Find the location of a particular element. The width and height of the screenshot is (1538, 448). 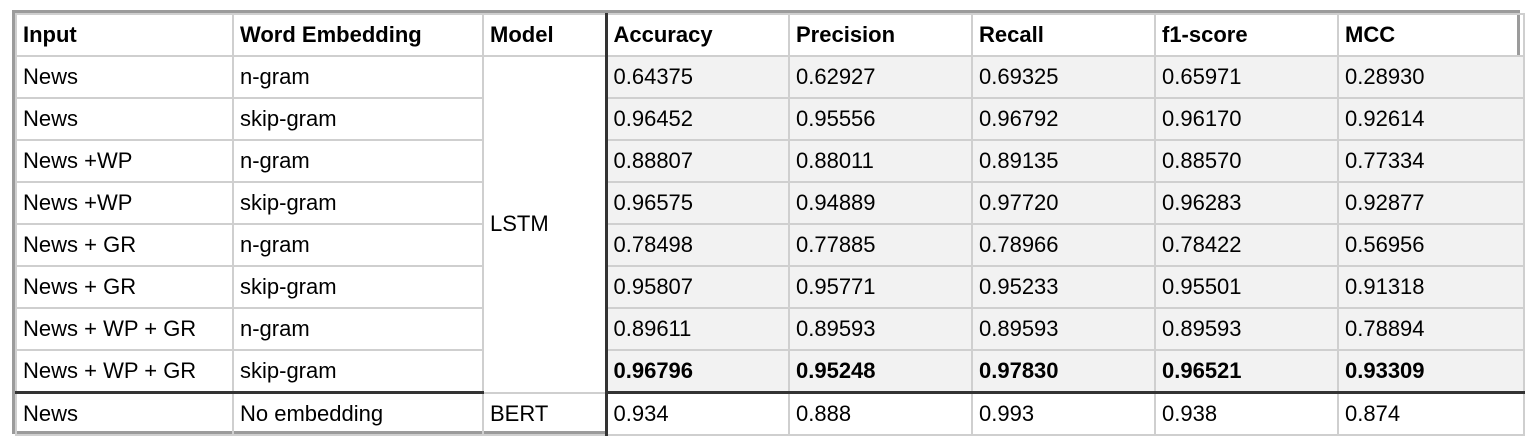

f1-score-cell: 0.96521 is located at coordinates (1246, 371).